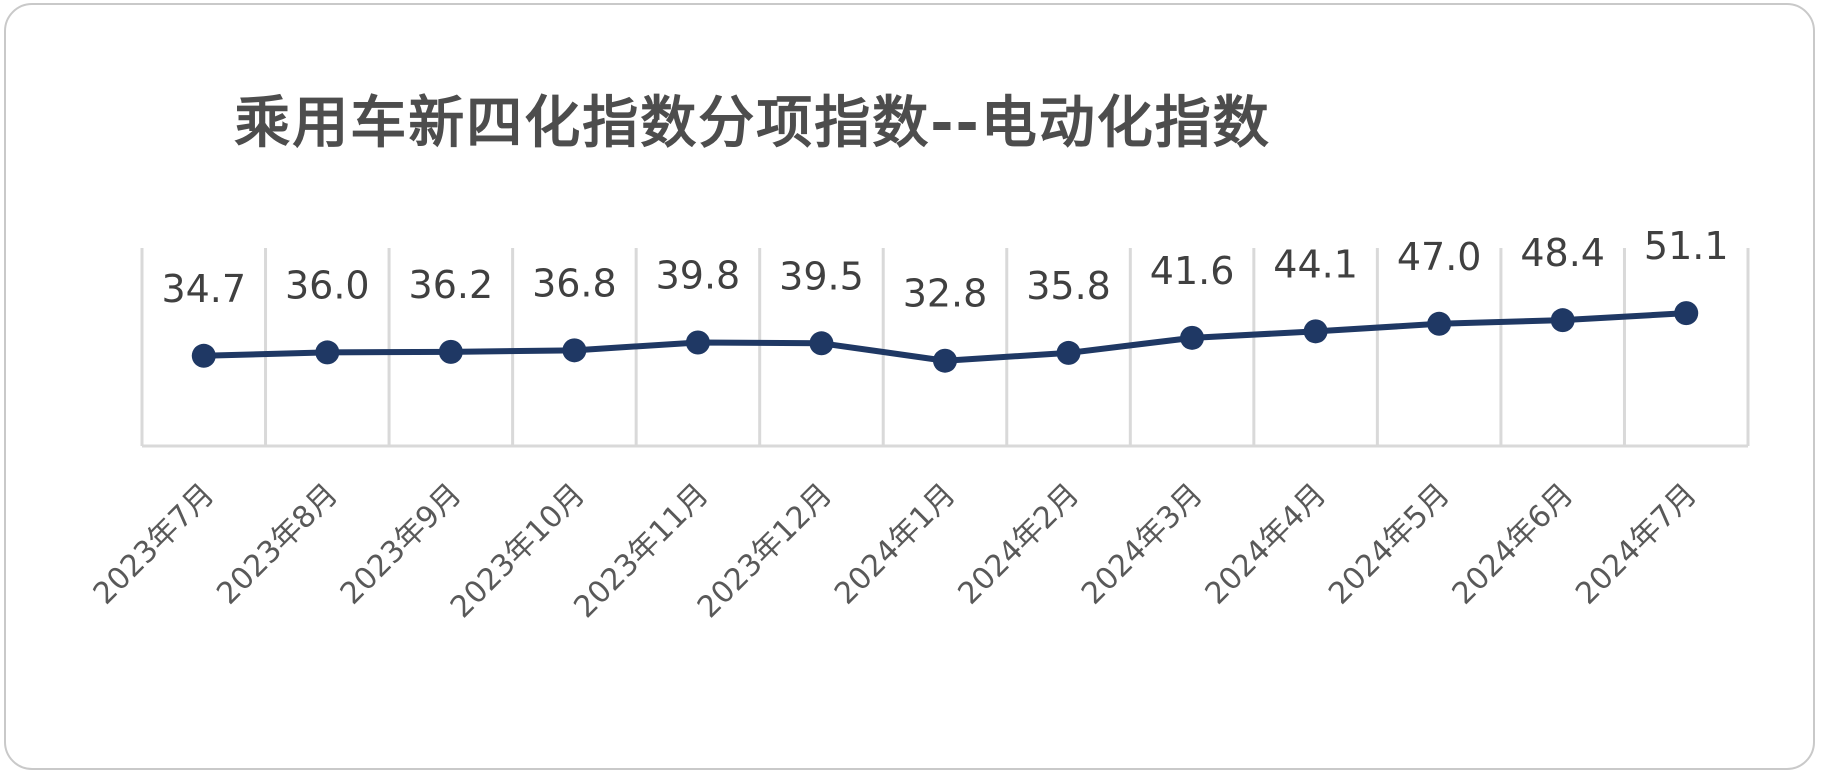  Describe the element at coordinates (1192, 271) in the screenshot. I see `data-label: 41.6` at that location.